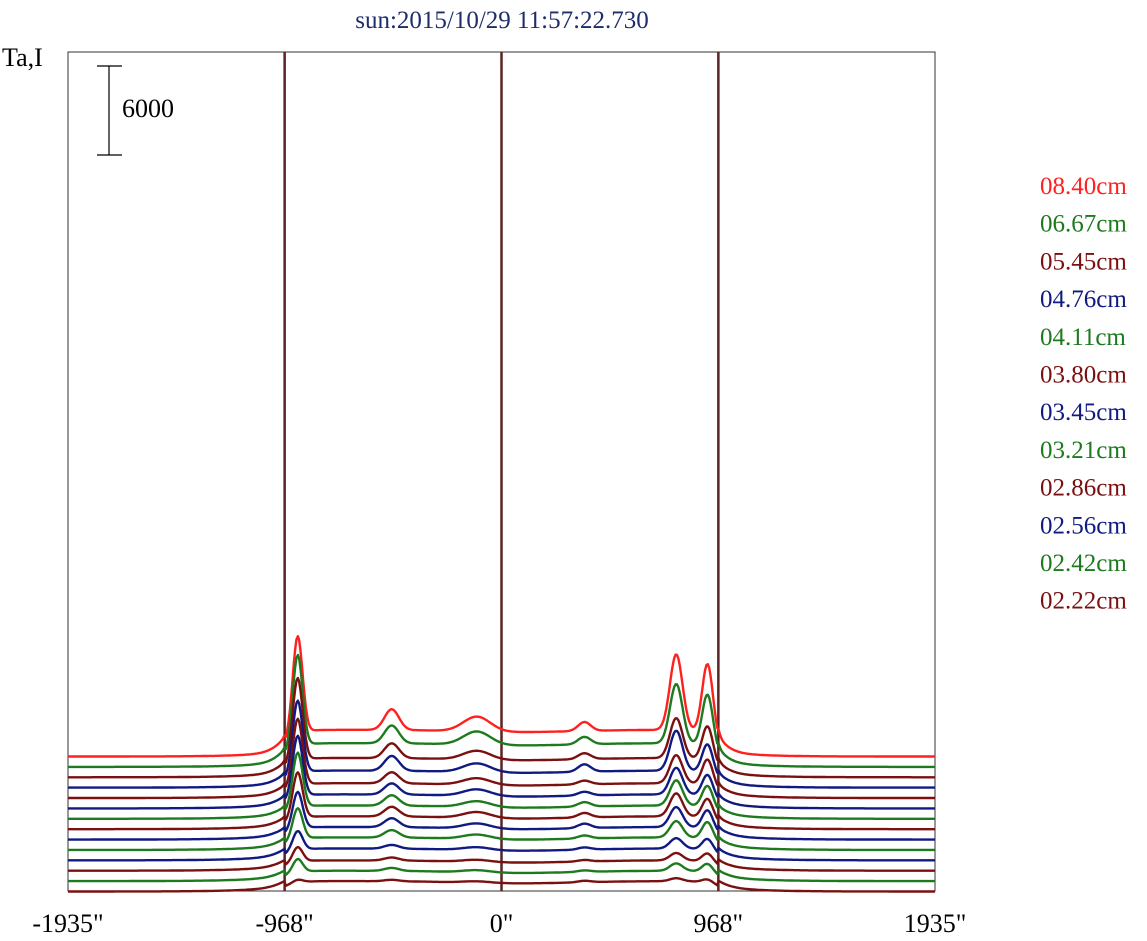  Describe the element at coordinates (1083, 299) in the screenshot. I see `legend-entry-3: 04.76cm` at that location.